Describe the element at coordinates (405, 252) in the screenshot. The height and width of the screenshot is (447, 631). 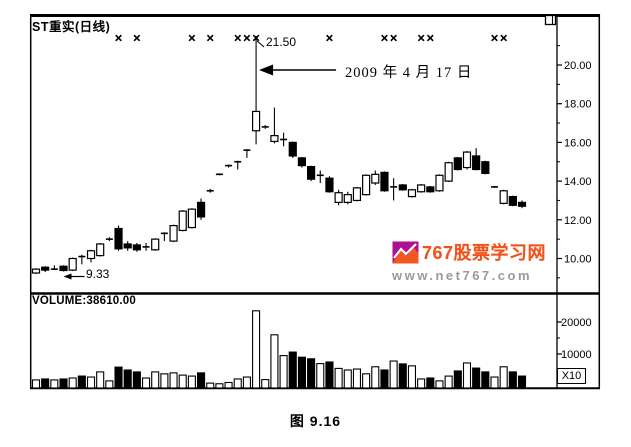
I see `watermark-logo-icon` at that location.